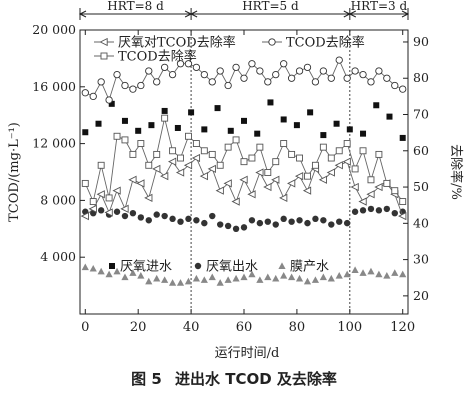 This screenshot has width=468, height=400. I want to click on legend-label: 厌氧对TCOD去除率, so click(177, 43).